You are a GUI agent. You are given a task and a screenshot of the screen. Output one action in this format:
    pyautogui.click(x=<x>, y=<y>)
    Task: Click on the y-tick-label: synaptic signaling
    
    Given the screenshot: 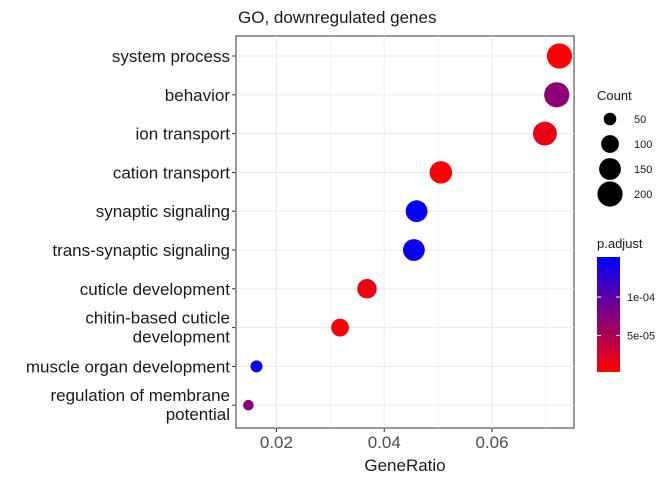 What is the action you would take?
    pyautogui.click(x=163, y=211)
    